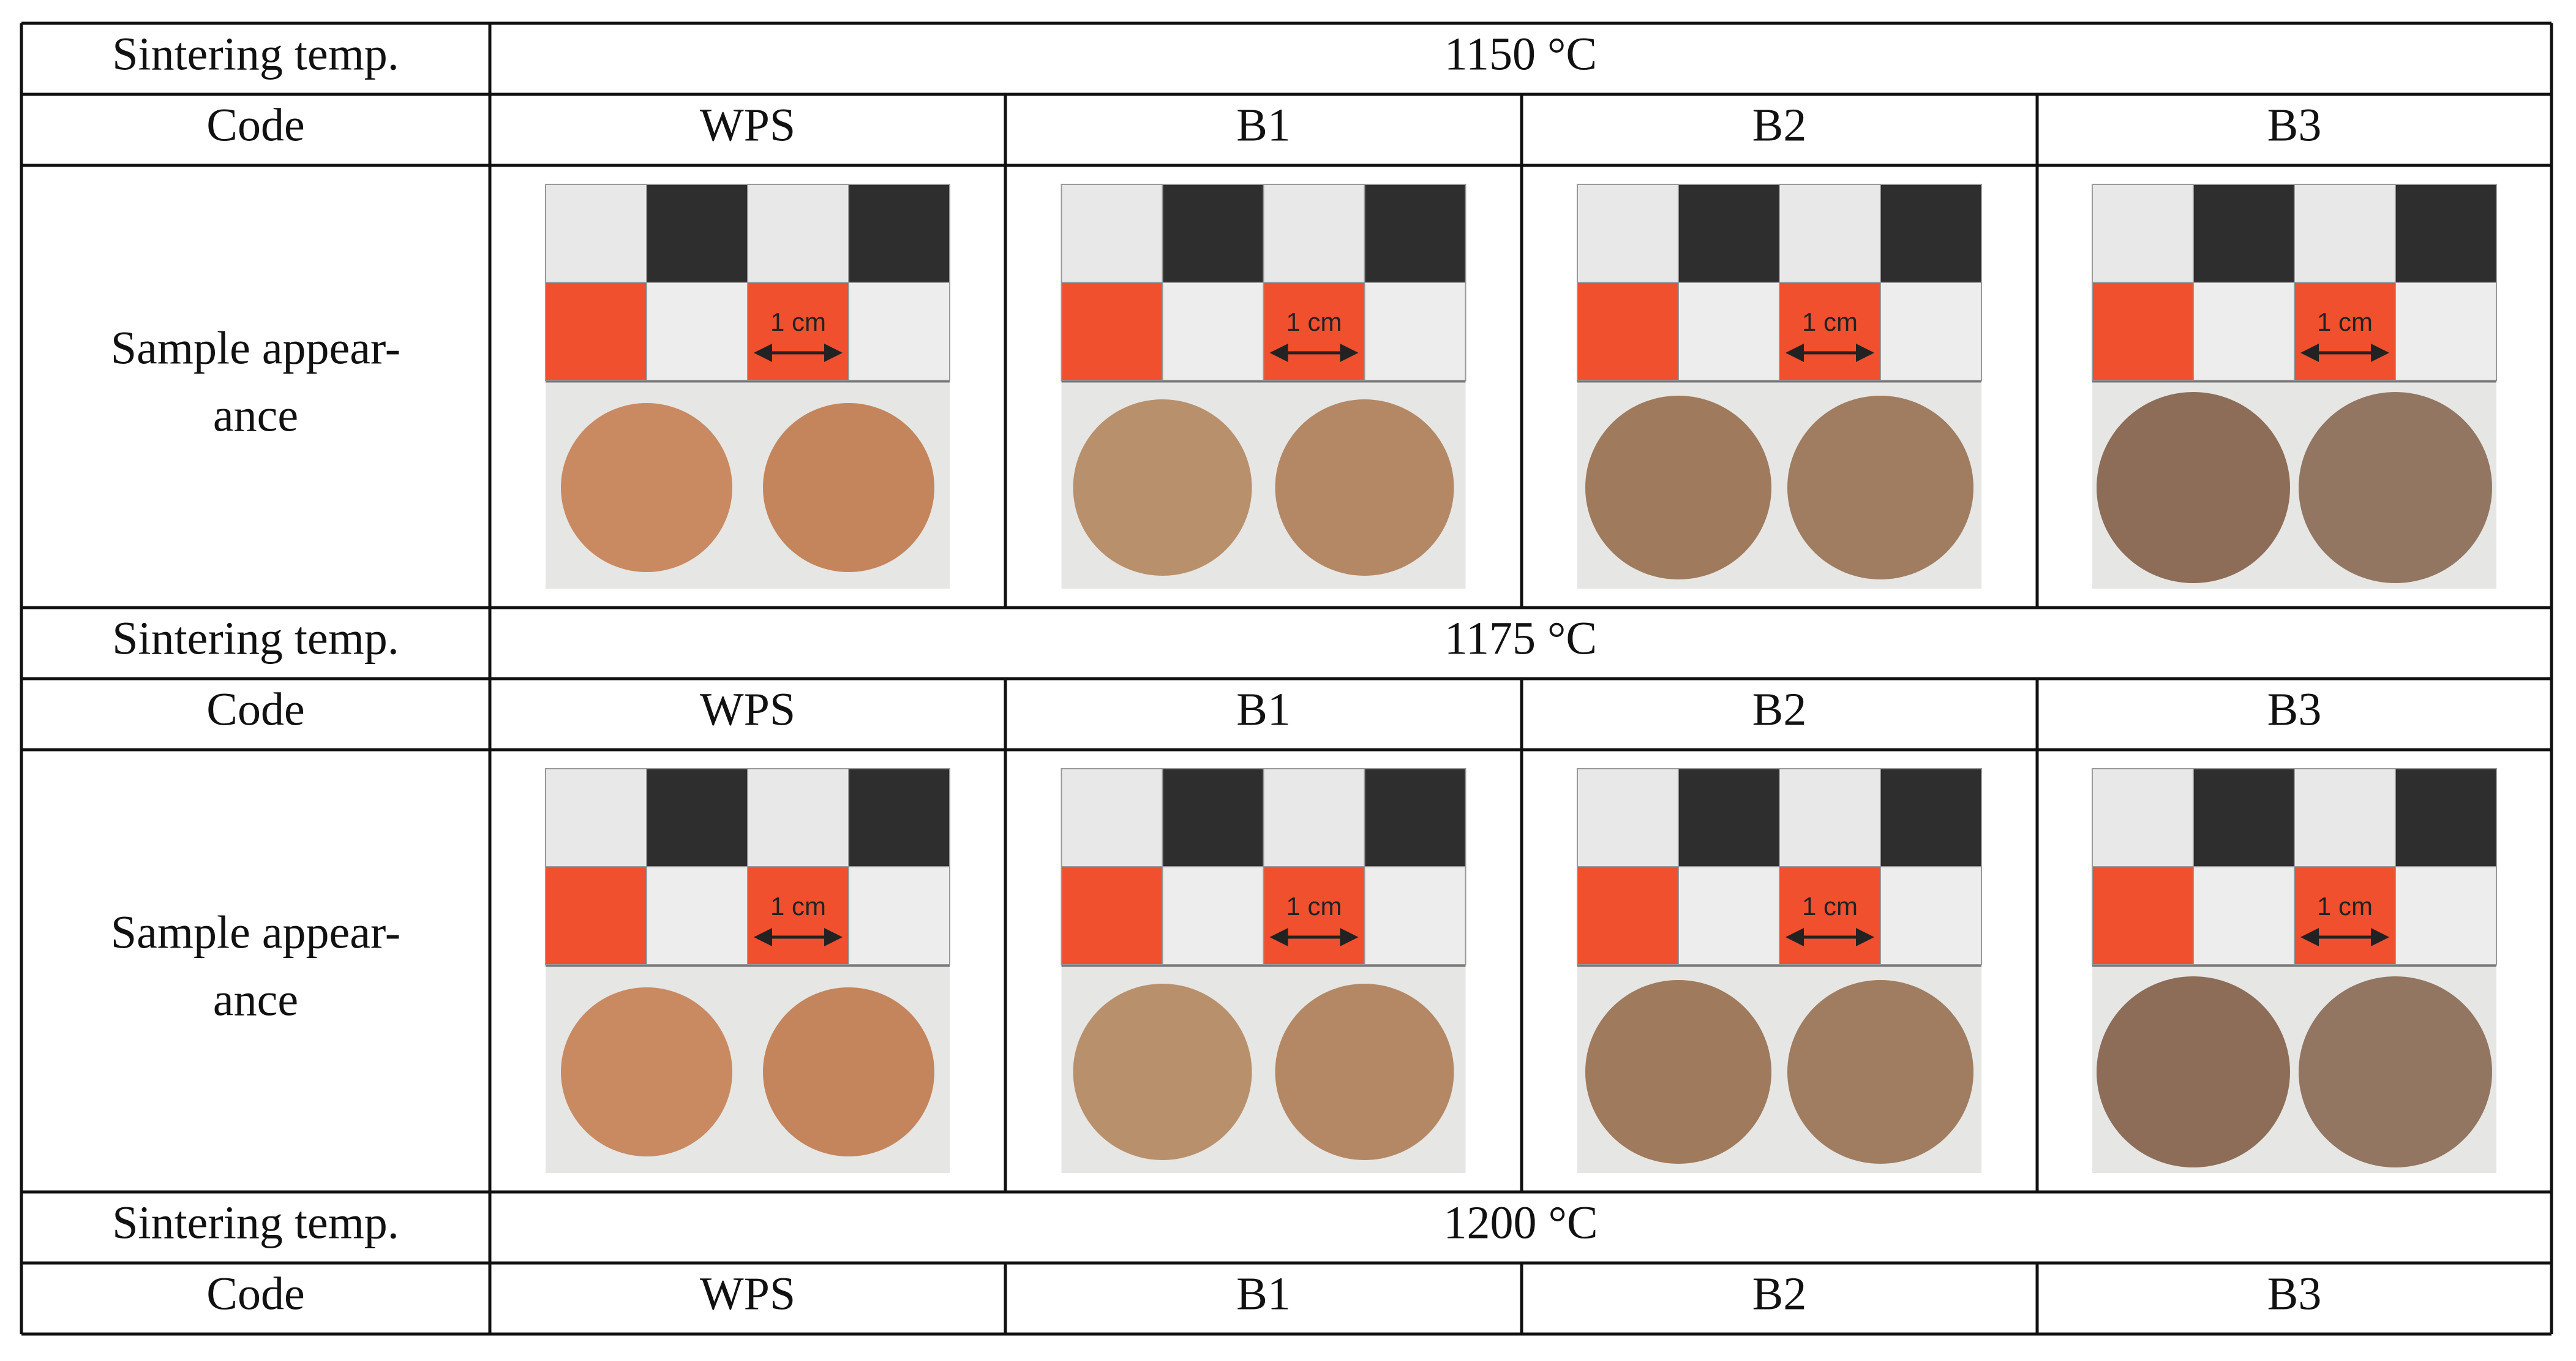 This screenshot has height=1361, width=2576. Describe the element at coordinates (1779, 1294) in the screenshot. I see `sample-code: B2` at that location.